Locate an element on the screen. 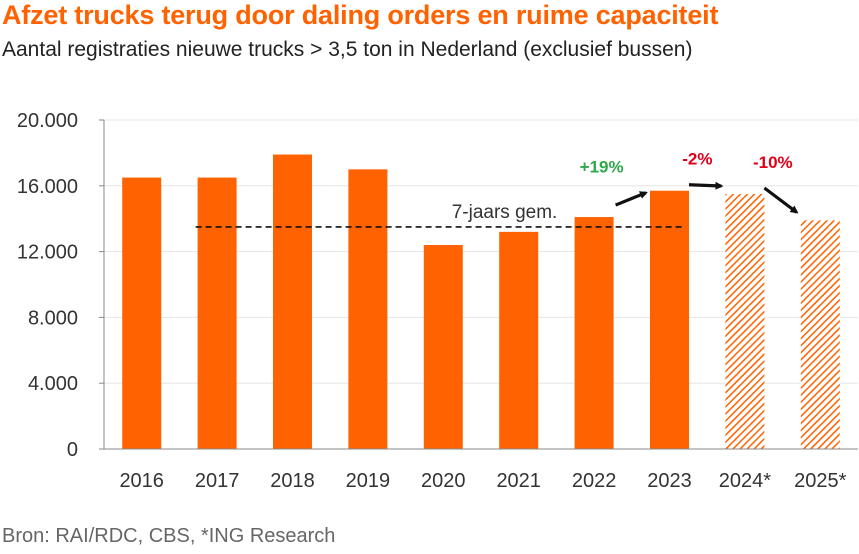  x-tick-label: 2018 is located at coordinates (292, 481).